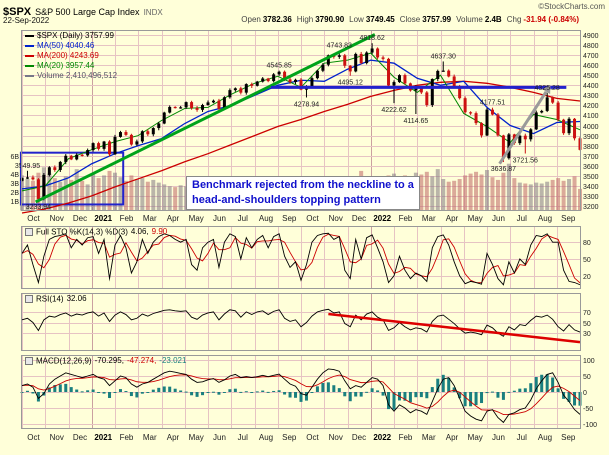  Describe the element at coordinates (493, 19) in the screenshot. I see `volume-value: 2.4B` at that location.